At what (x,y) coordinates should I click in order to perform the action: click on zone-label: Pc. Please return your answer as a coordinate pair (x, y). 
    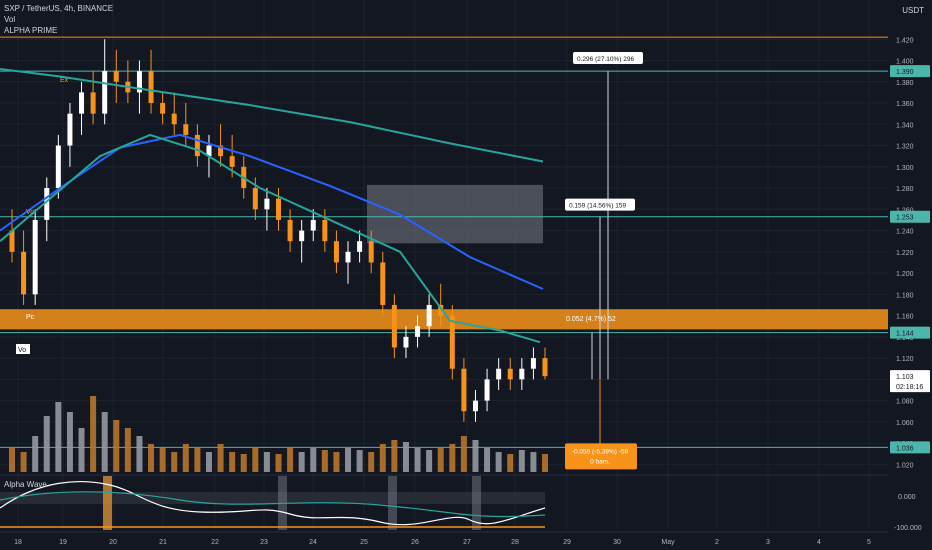
    Looking at the image, I should click on (30, 317).